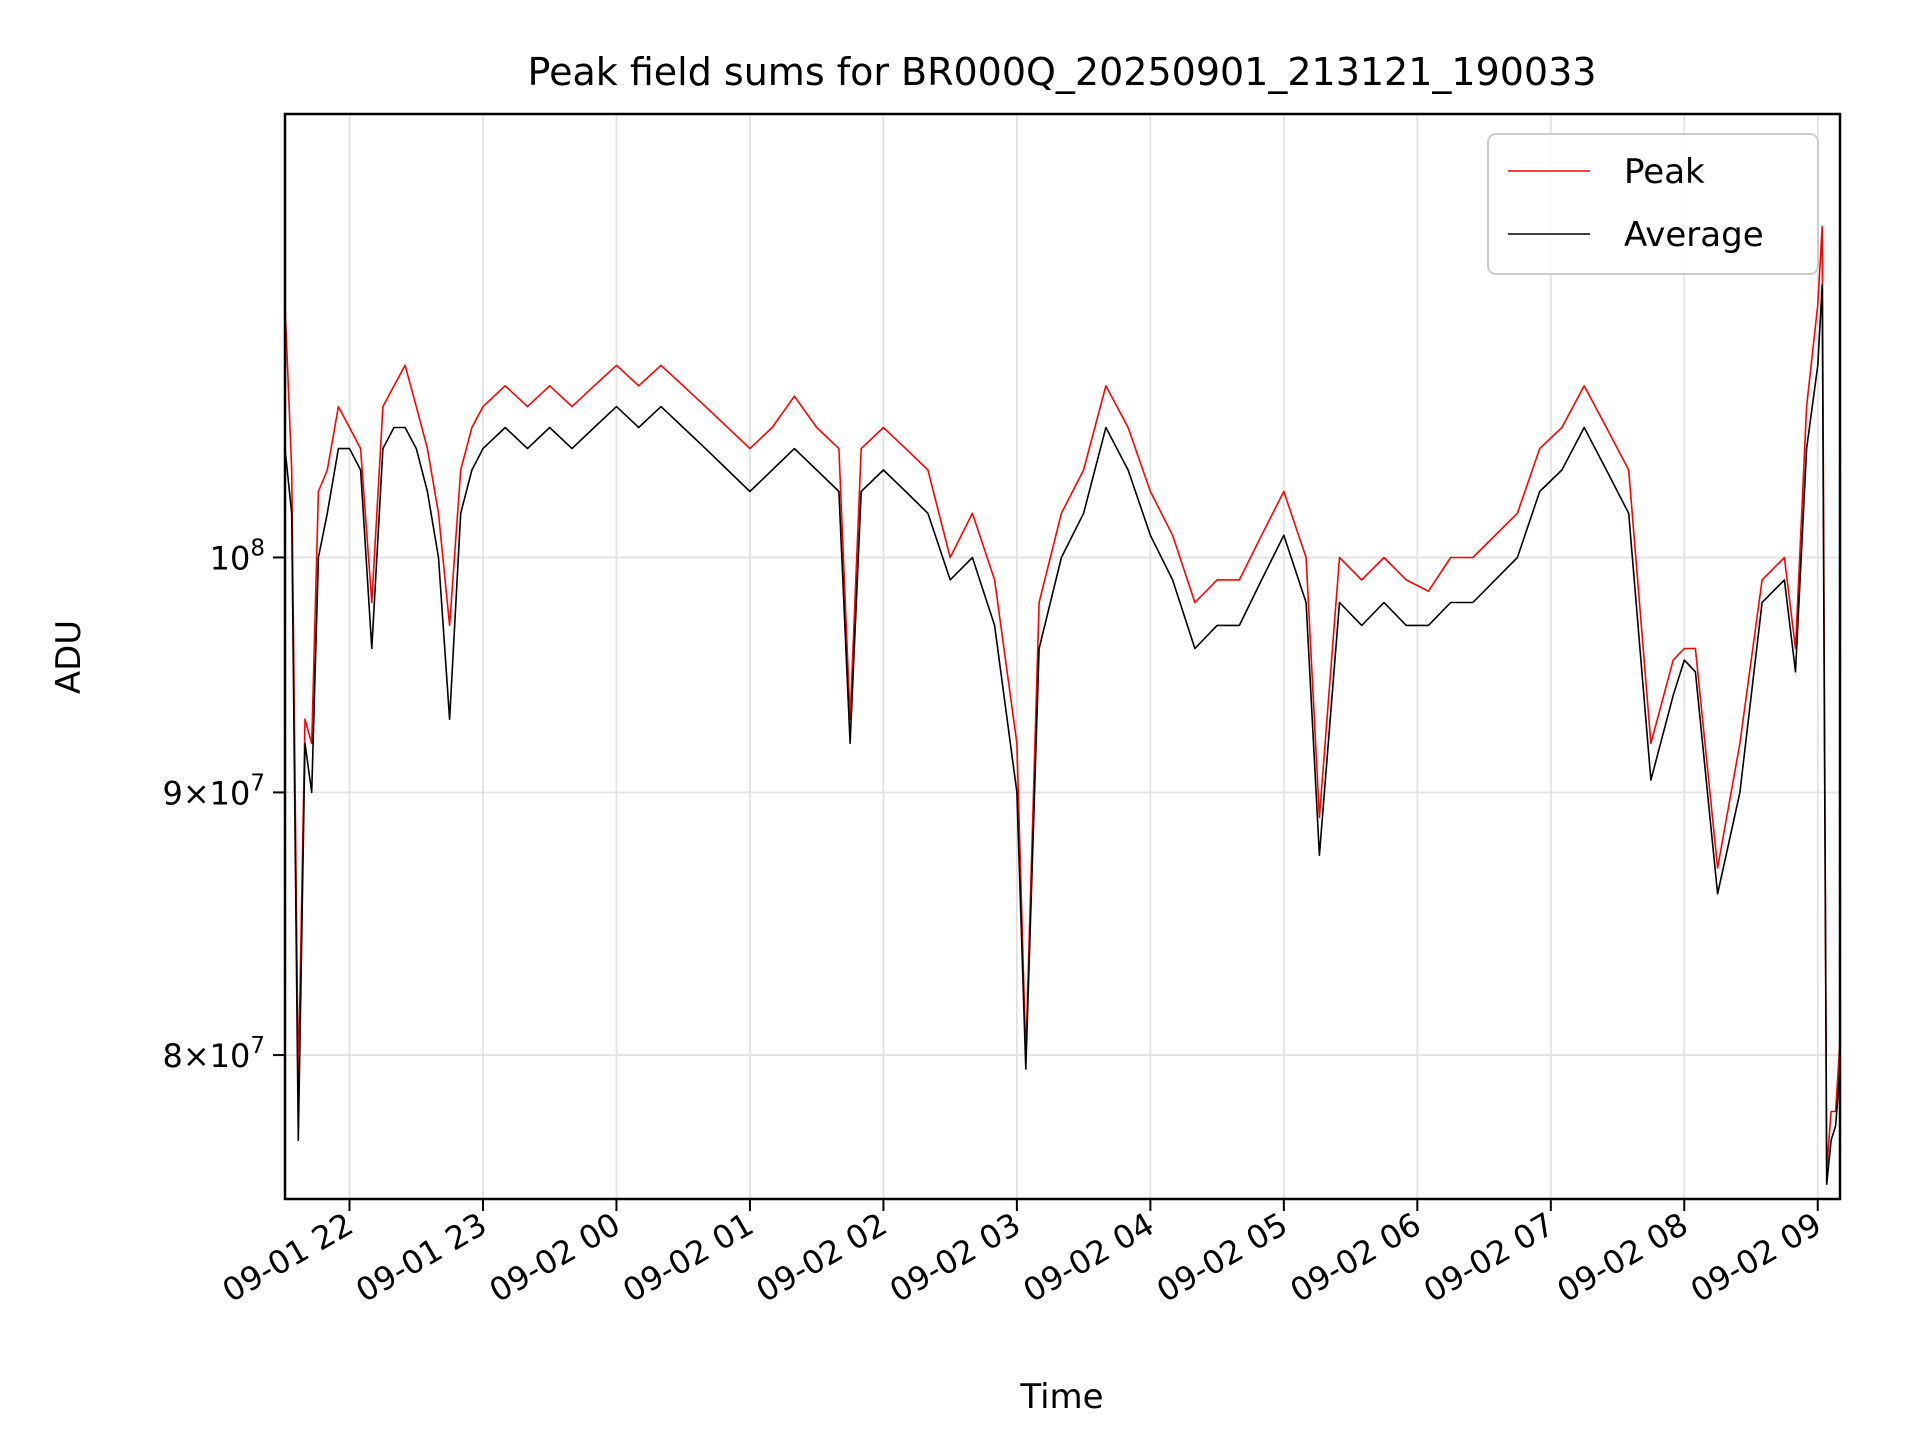 This screenshot has width=1920, height=1440. Describe the element at coordinates (213, 791) in the screenshot. I see `y-tick-label: 9×107` at that location.